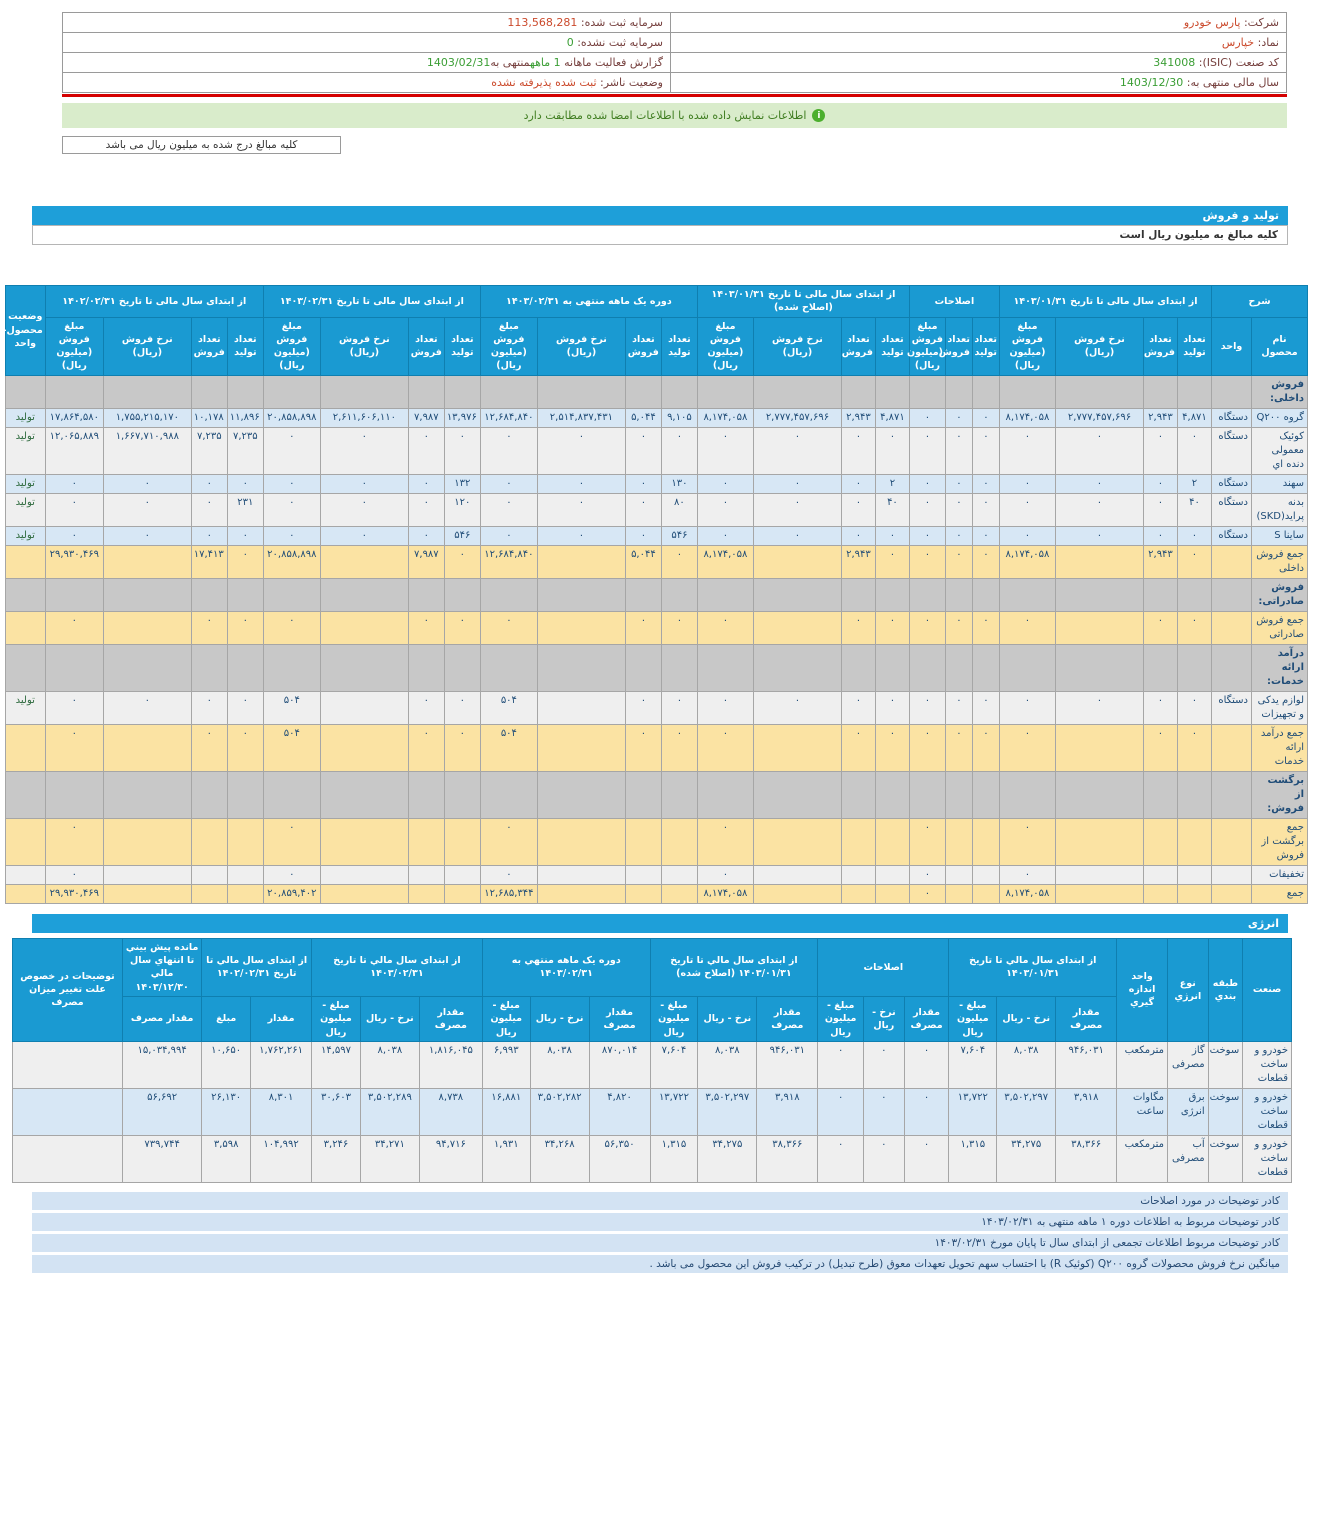 This screenshot has width=1320, height=1529. What do you see at coordinates (245, 417) in the screenshot?
I see `value-cell: ۱۱,۸۹۶` at bounding box center [245, 417].